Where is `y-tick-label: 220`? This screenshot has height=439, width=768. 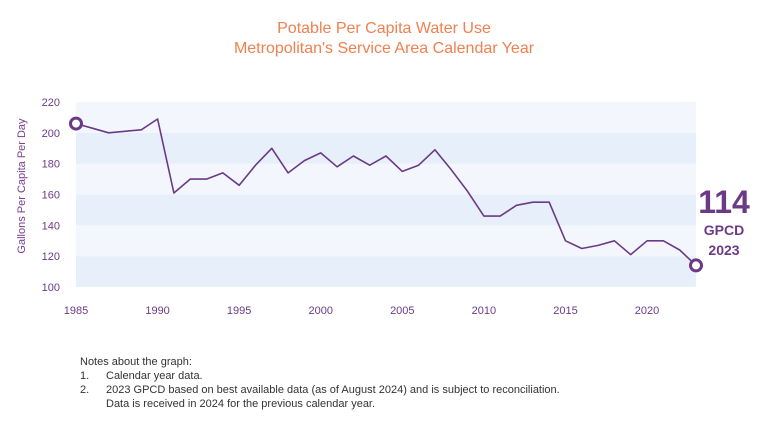 y-tick-label: 220 is located at coordinates (51, 103).